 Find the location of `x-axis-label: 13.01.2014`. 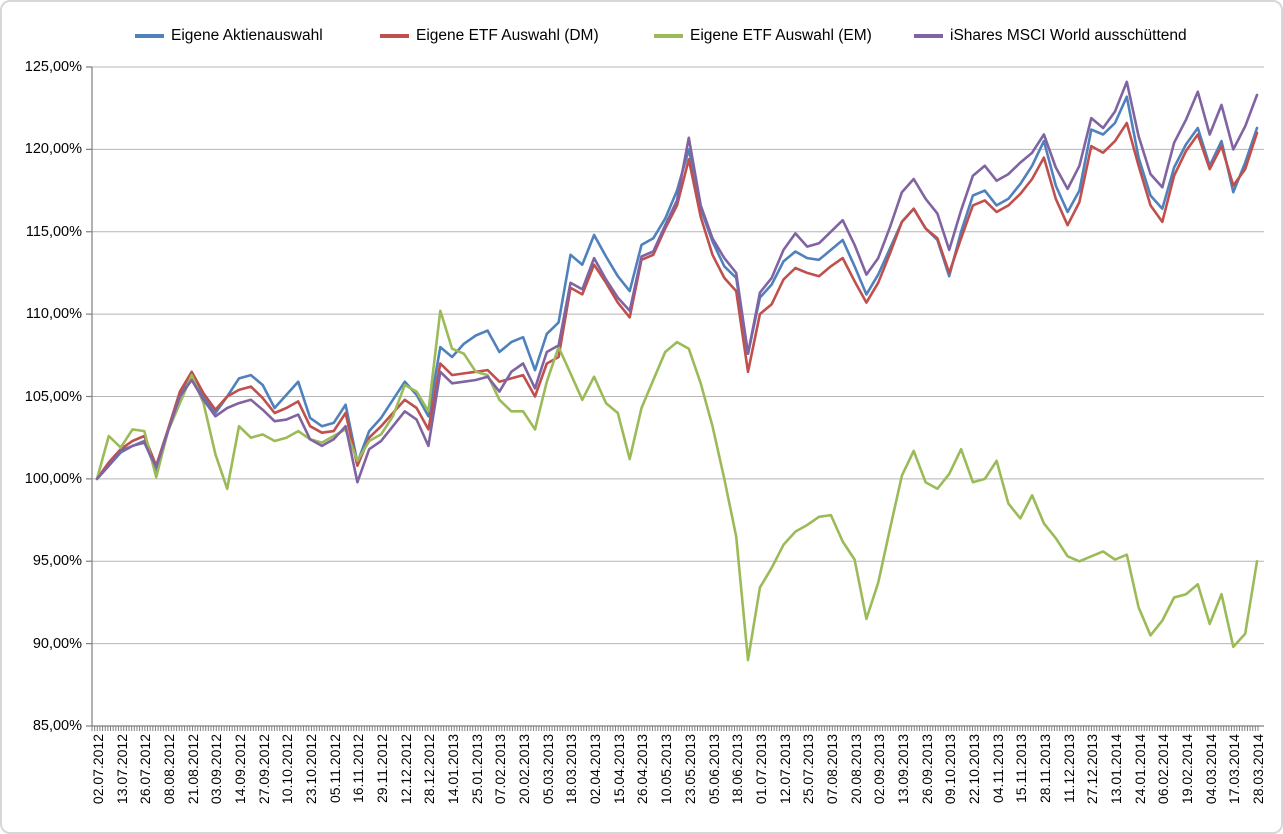

x-axis-label: 13.01.2014 is located at coordinates (1115, 769).